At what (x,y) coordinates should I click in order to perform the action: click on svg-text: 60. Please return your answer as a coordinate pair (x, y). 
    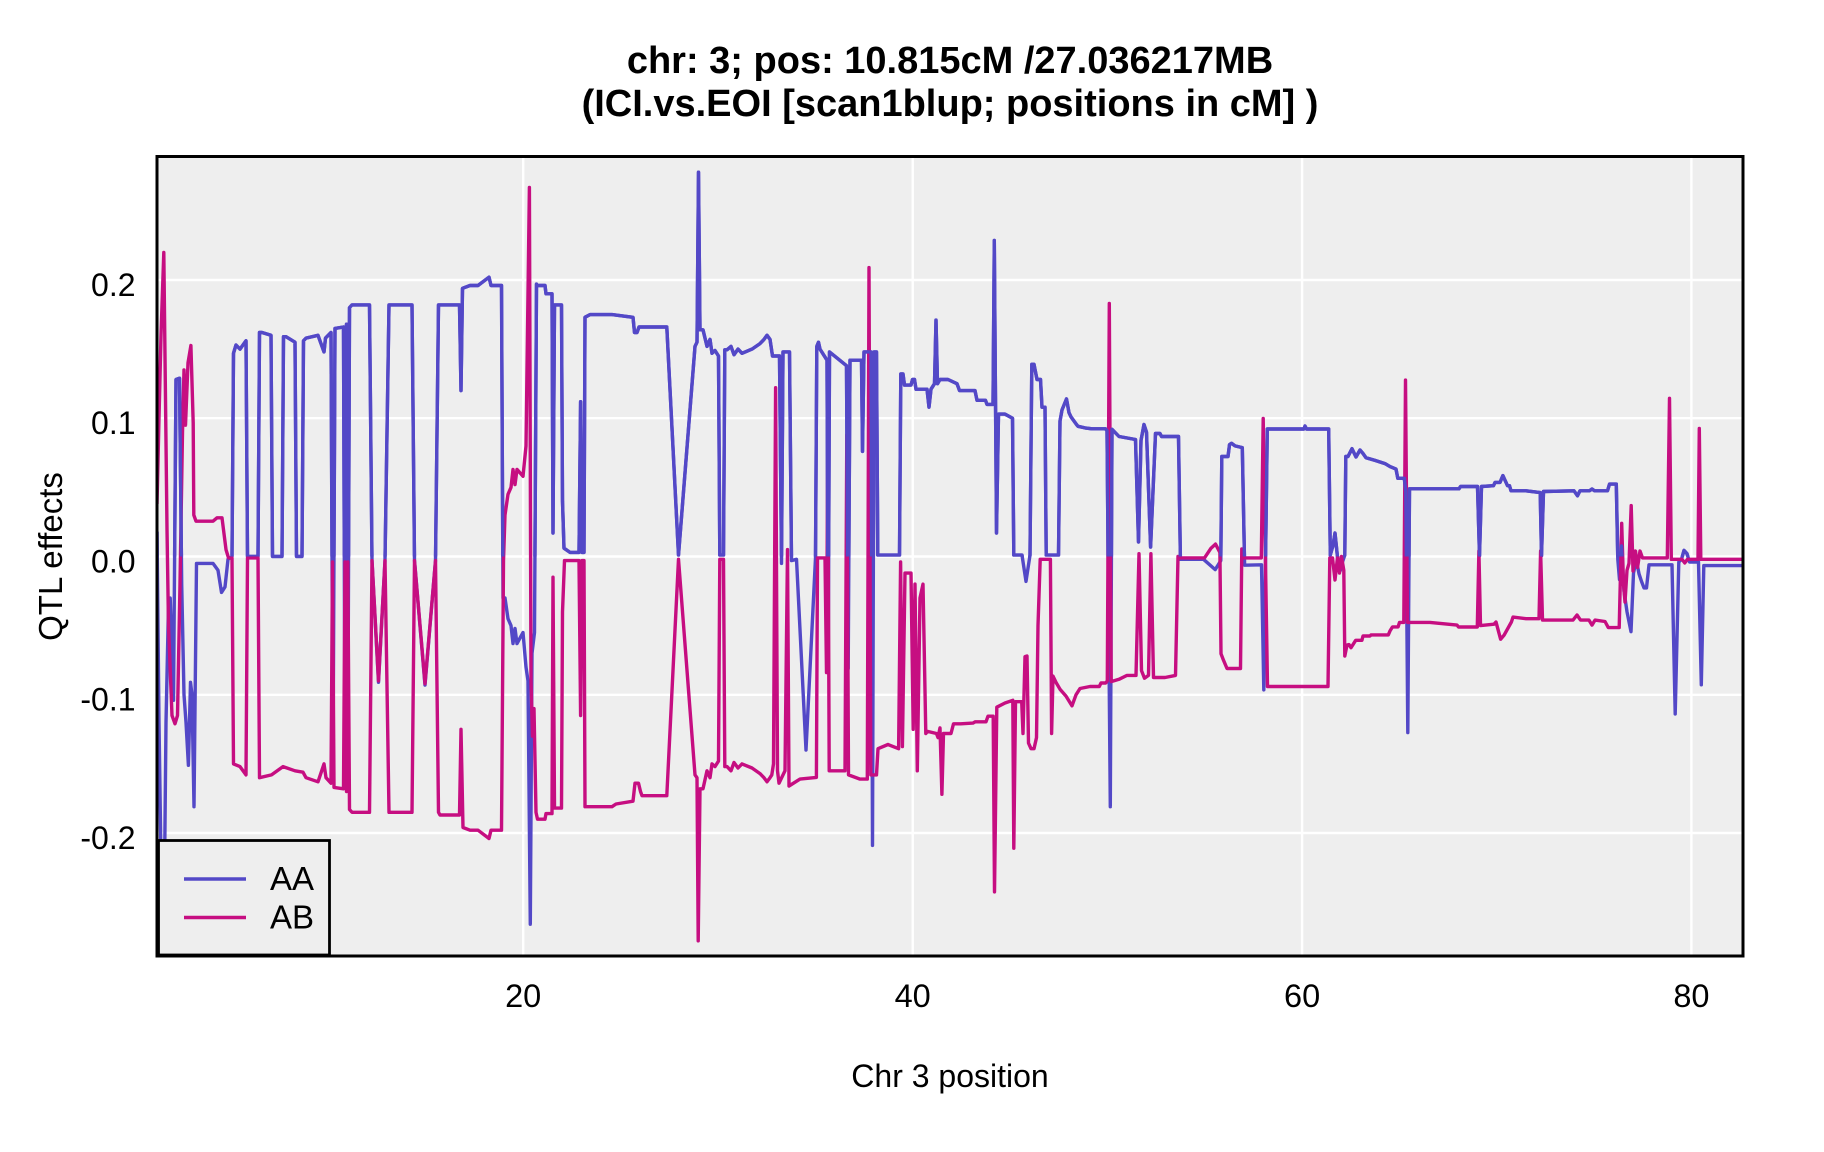
    Looking at the image, I should click on (1302, 996).